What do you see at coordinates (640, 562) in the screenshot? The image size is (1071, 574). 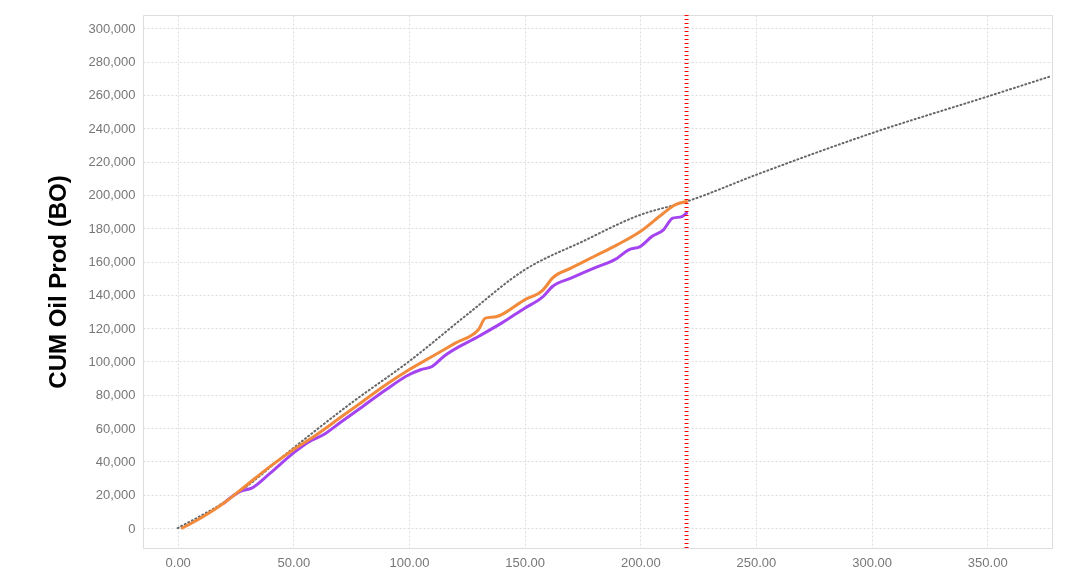 I see `x-tick-label: 200.00` at bounding box center [640, 562].